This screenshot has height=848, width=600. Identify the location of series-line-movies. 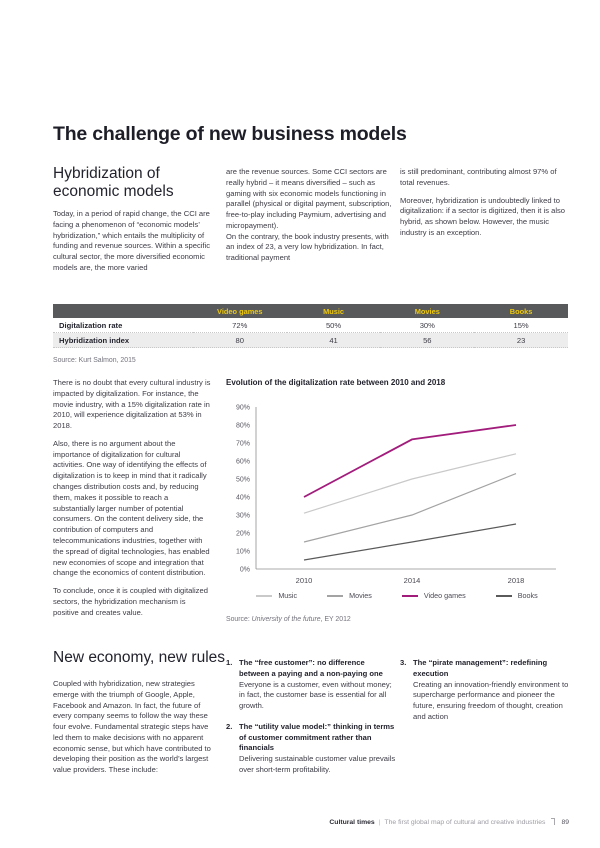
(410, 508).